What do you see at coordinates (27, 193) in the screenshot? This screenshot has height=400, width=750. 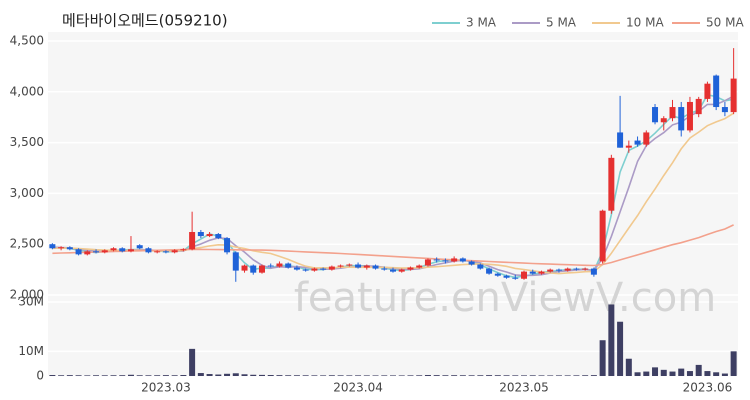 I see `y-tick-label: 3,000` at bounding box center [27, 193].